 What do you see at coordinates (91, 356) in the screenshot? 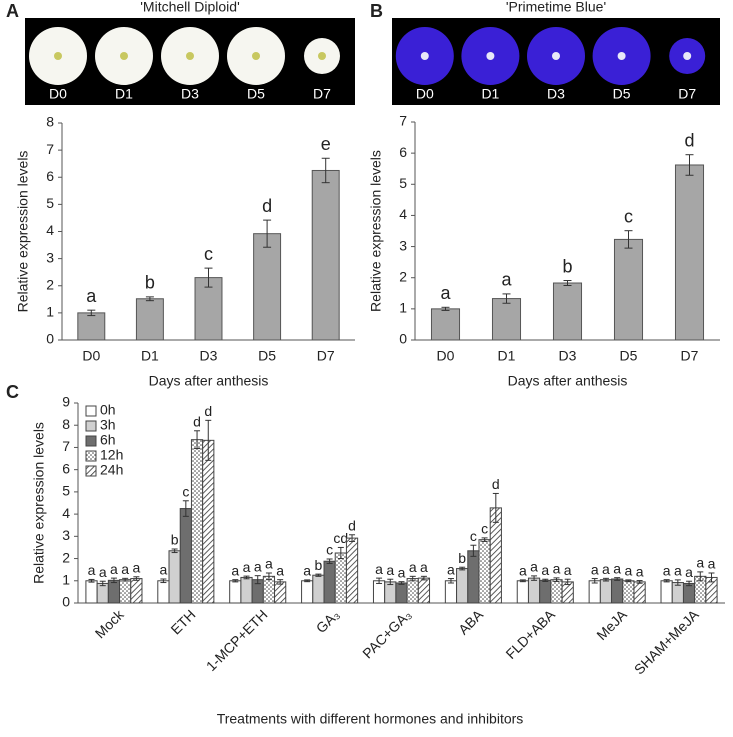
I see `x-tick-label: D0` at bounding box center [91, 356].